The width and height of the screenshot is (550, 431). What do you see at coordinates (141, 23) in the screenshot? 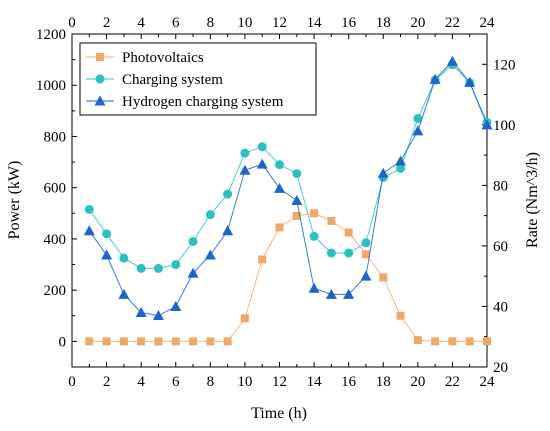
I see `x-top-tick-label: 4` at bounding box center [141, 23].